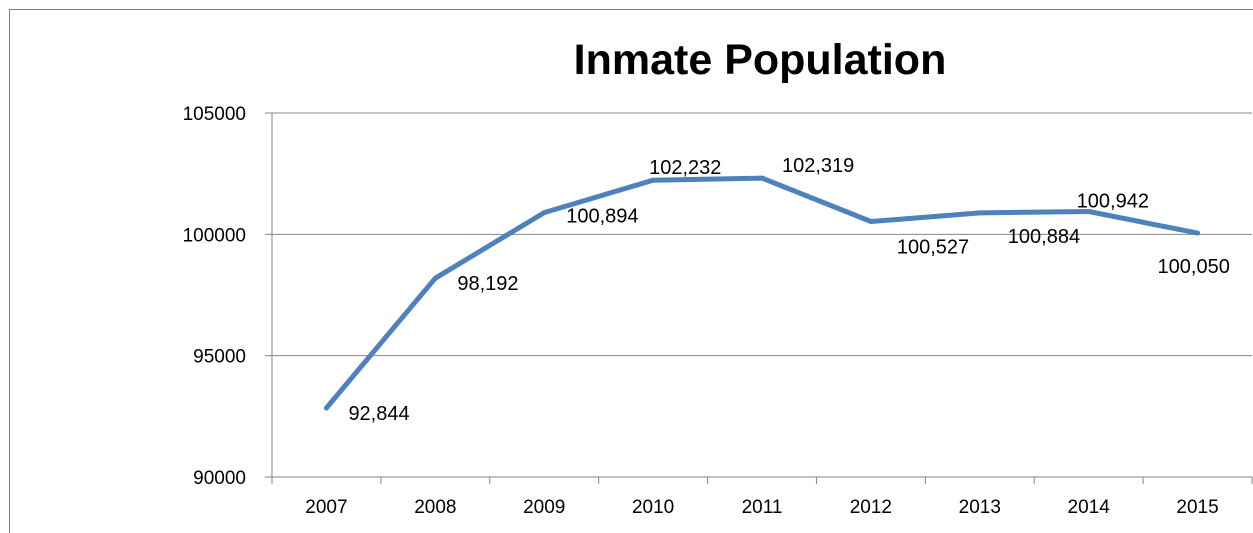  I want to click on y-tick-label: 95000, so click(219, 357).